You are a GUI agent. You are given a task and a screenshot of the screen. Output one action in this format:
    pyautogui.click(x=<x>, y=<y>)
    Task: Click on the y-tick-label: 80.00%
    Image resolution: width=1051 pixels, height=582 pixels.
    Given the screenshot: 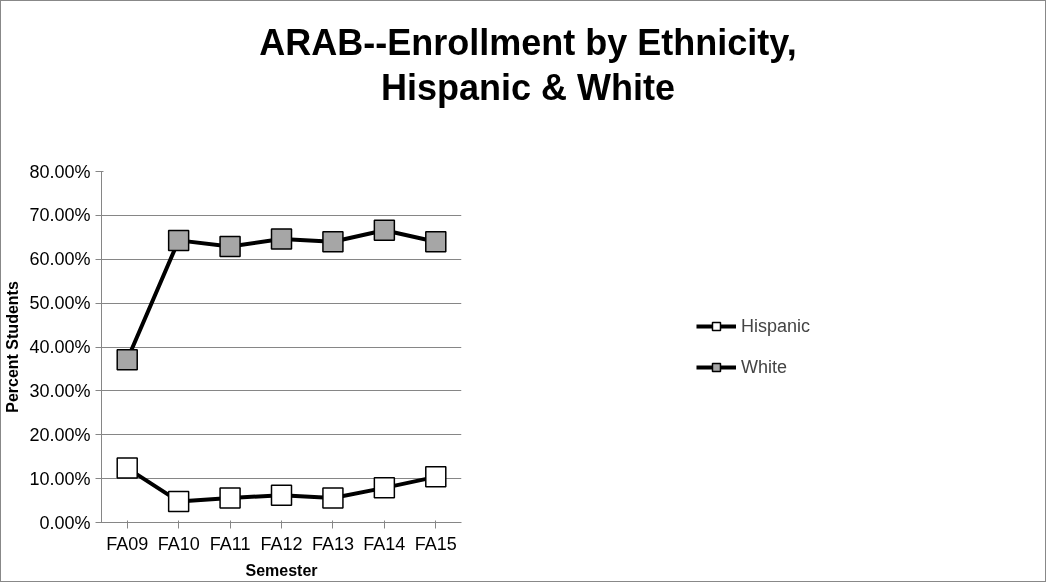 What is the action you would take?
    pyautogui.click(x=60, y=171)
    